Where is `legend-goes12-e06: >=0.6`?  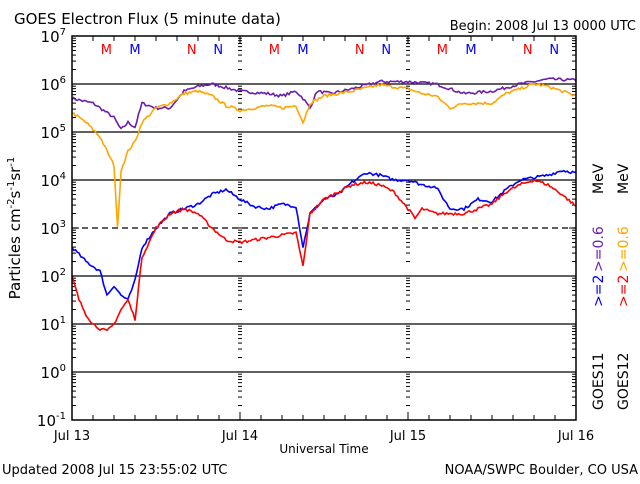
legend-goes12-e06: >=0.6 is located at coordinates (624, 249).